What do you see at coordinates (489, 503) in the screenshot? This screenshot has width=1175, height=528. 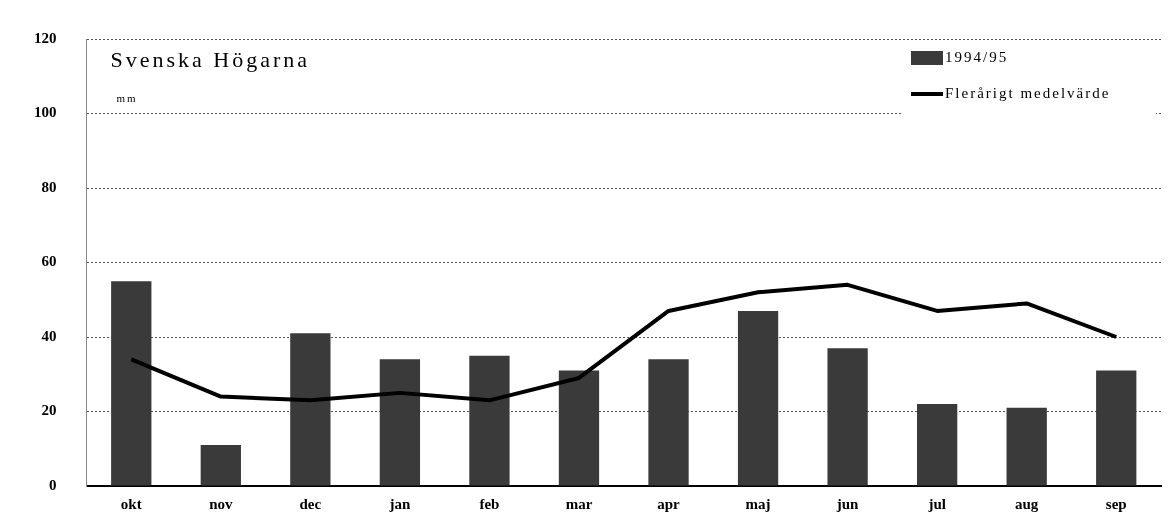 I see `x-tick-label: feb` at bounding box center [489, 503].